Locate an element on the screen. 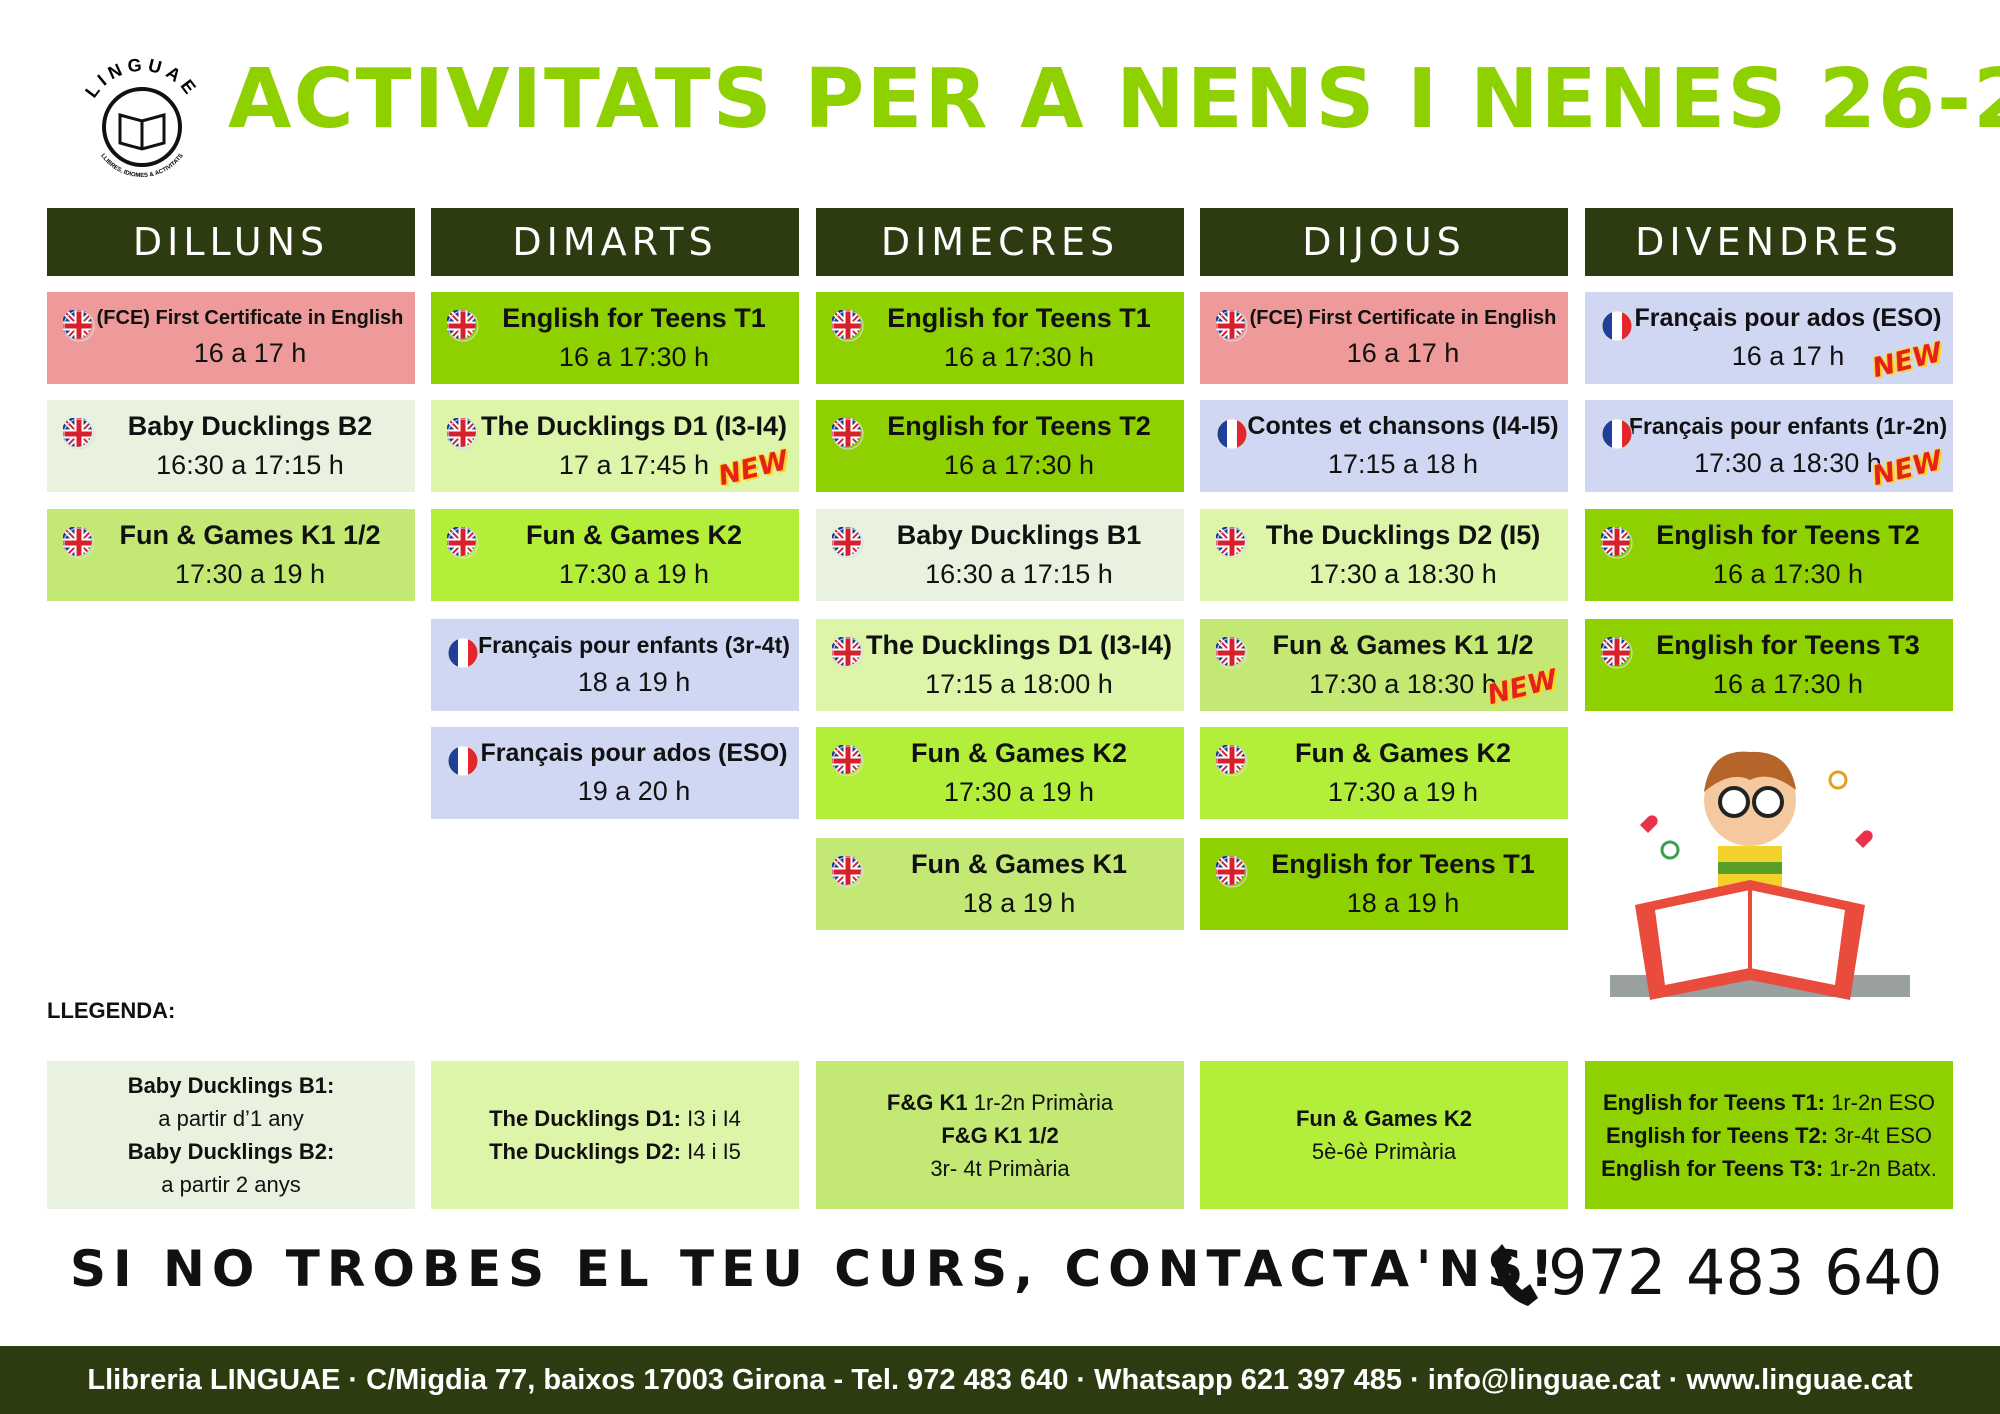 The height and width of the screenshot is (1414, 2000). class-card: Fun & Games K1 18 a 19 h is located at coordinates (1000, 884).